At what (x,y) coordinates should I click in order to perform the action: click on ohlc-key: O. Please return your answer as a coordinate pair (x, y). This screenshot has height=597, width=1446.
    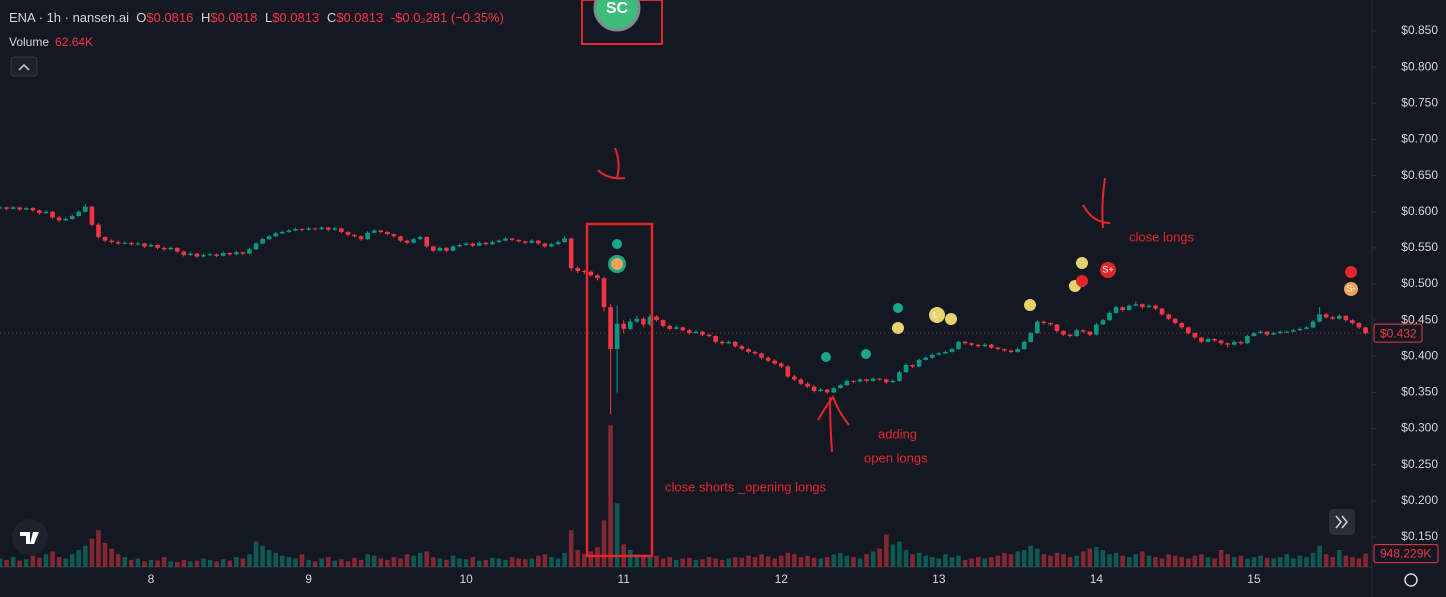
    Looking at the image, I should click on (141, 17).